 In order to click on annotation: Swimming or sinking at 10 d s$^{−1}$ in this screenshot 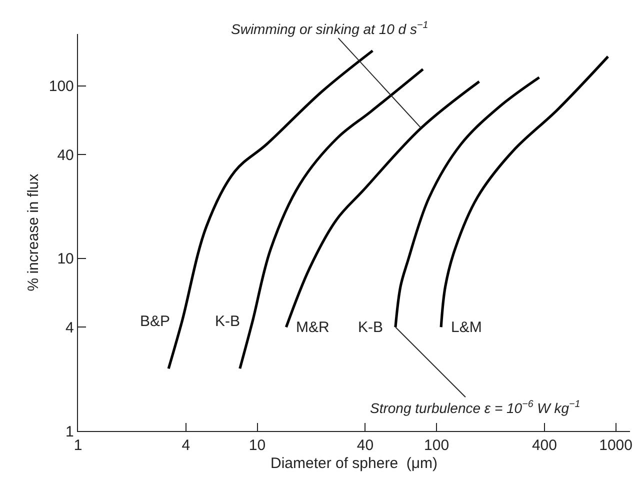, I will do `click(329, 28)`.